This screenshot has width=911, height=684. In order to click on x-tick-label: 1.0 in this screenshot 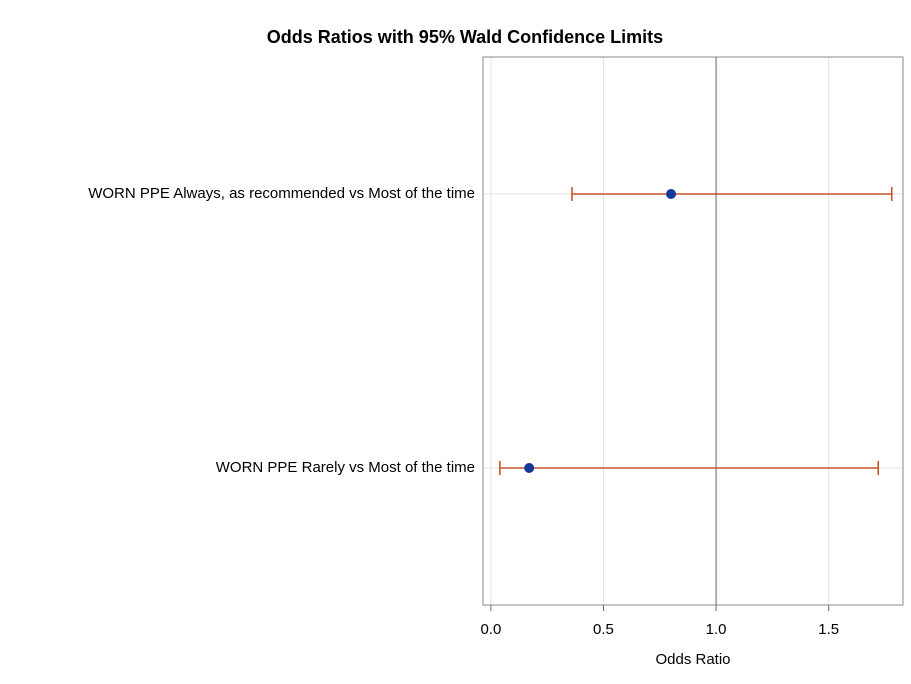, I will do `click(716, 629)`.